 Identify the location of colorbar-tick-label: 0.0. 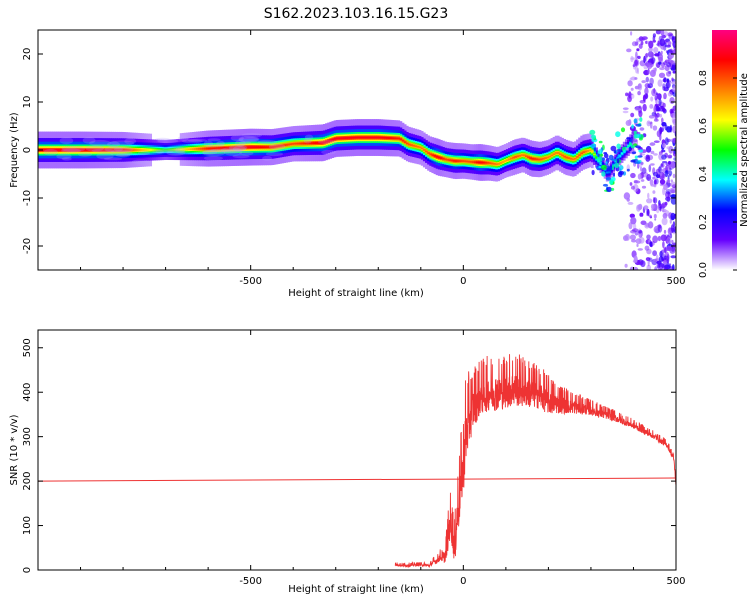
(703, 270).